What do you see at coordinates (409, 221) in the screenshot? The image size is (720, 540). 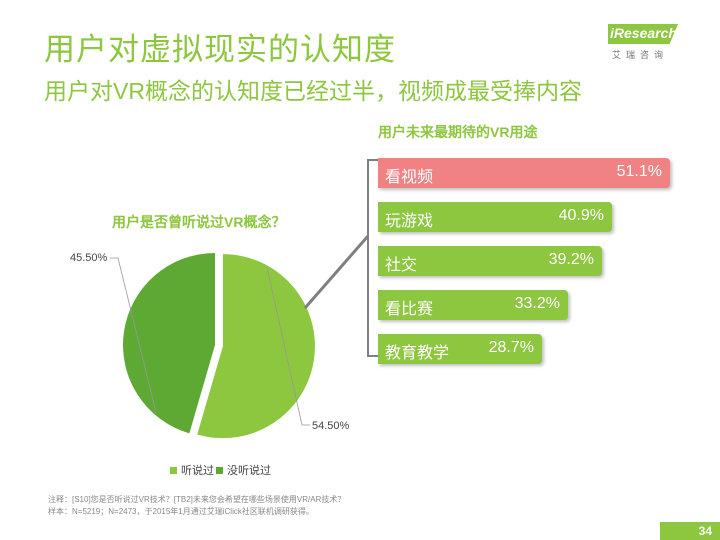 I see `bar-category-label: 玩游戏` at bounding box center [409, 221].